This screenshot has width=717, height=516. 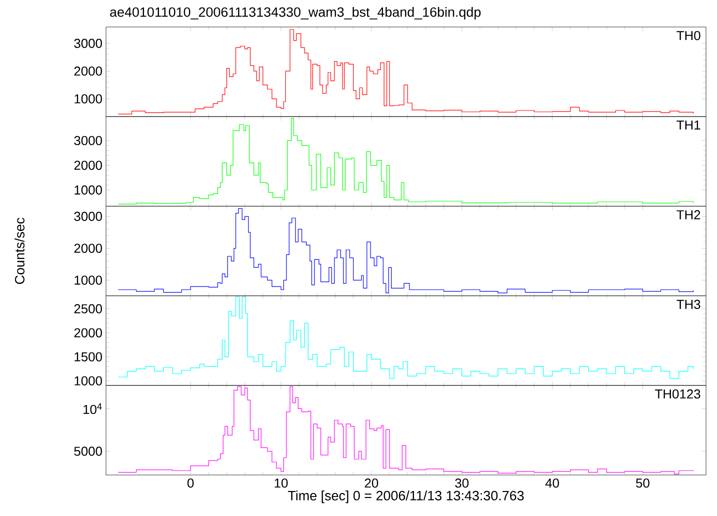 I want to click on text: TH3, so click(x=688, y=304).